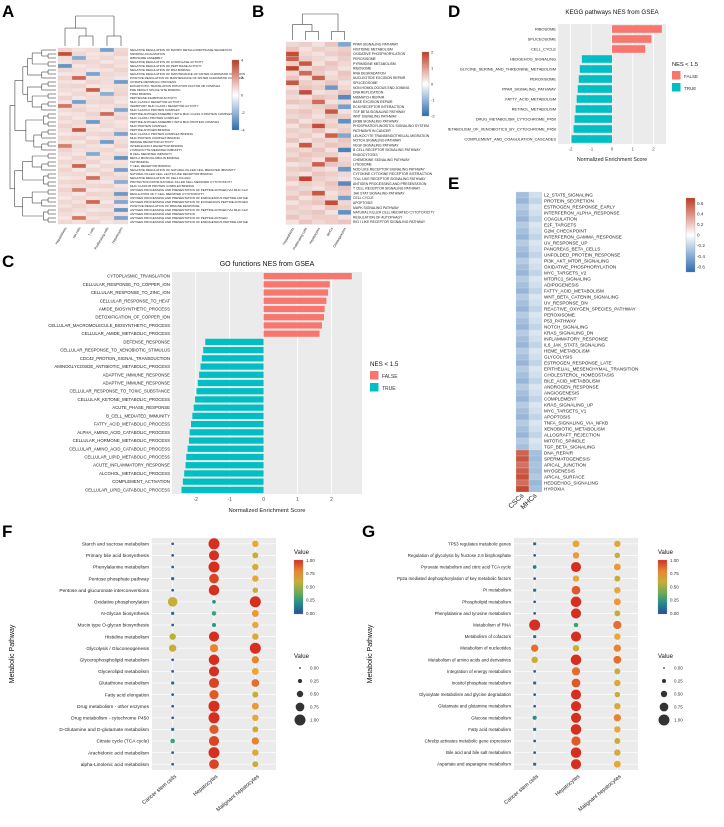 The image size is (724, 827). What do you see at coordinates (666, 657) in the screenshot?
I see `size-legend-title: Value` at bounding box center [666, 657].